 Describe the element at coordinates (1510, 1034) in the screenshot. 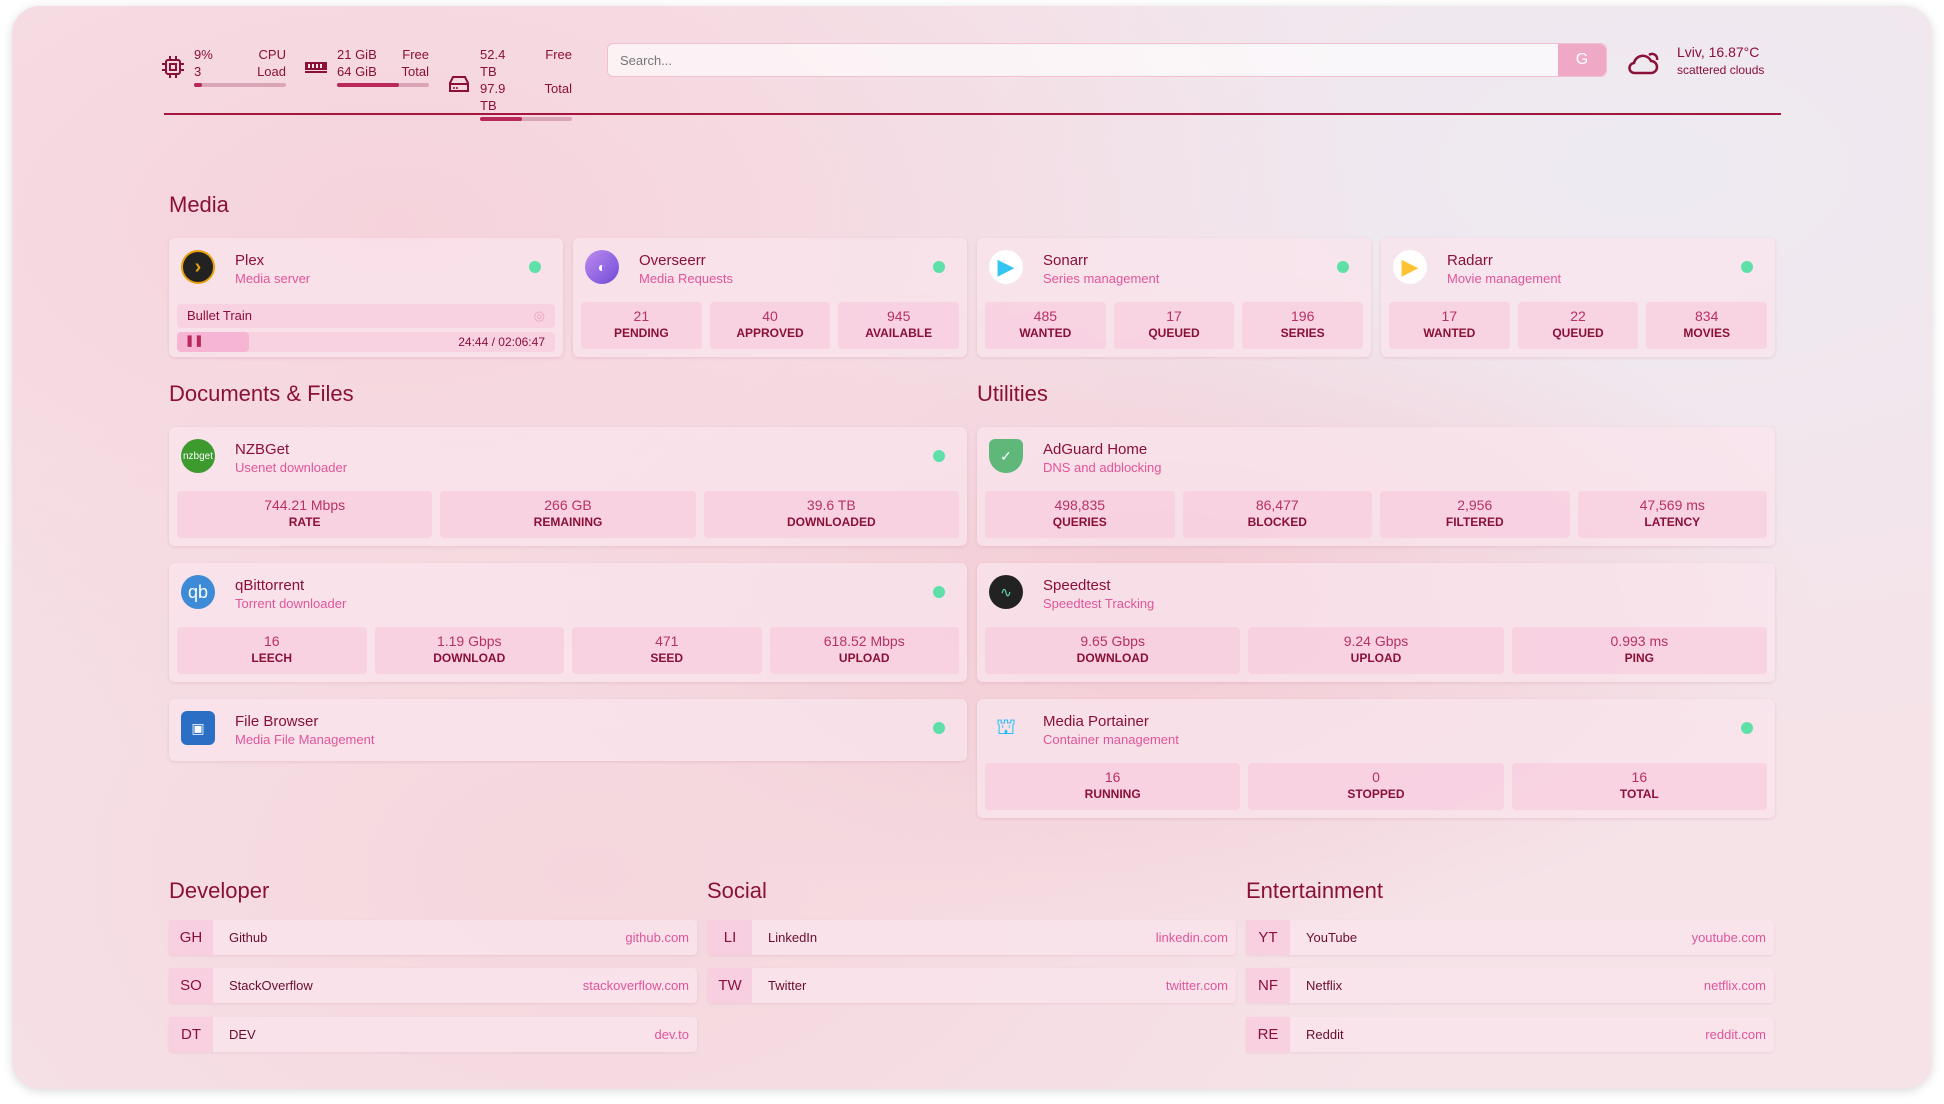

I see `bookmark-entertainment: RE Reddit reddit.com` at that location.